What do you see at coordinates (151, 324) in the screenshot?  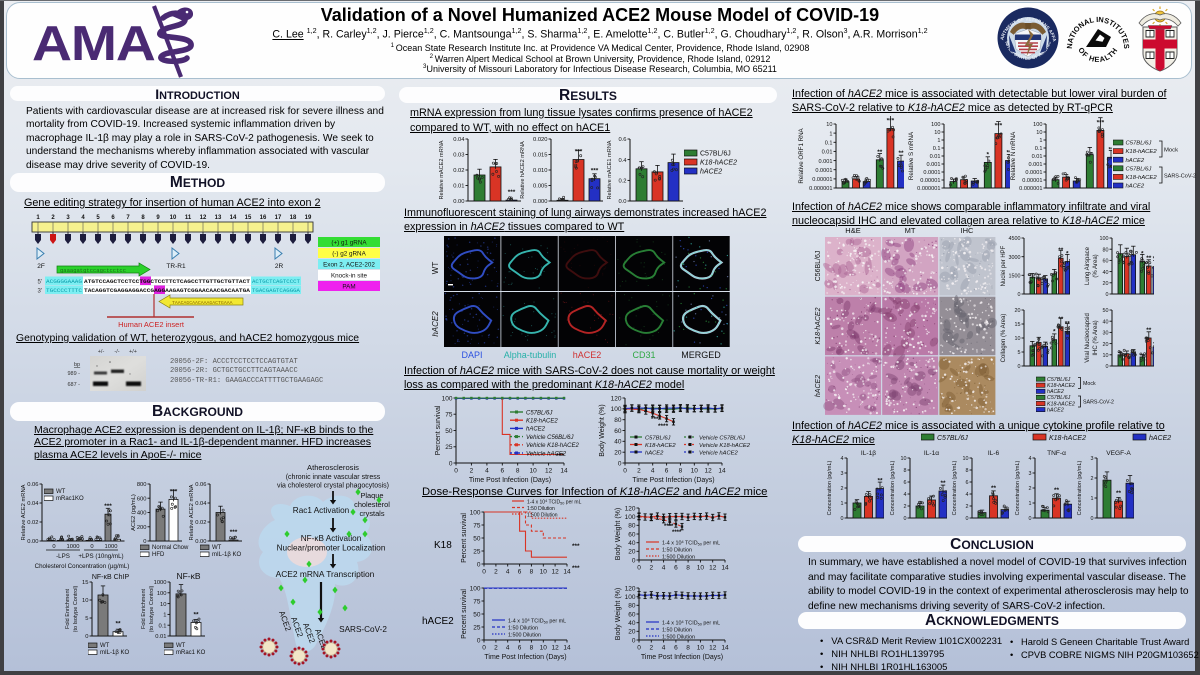 I see `svg-text: Human ACE2 insert` at bounding box center [151, 324].